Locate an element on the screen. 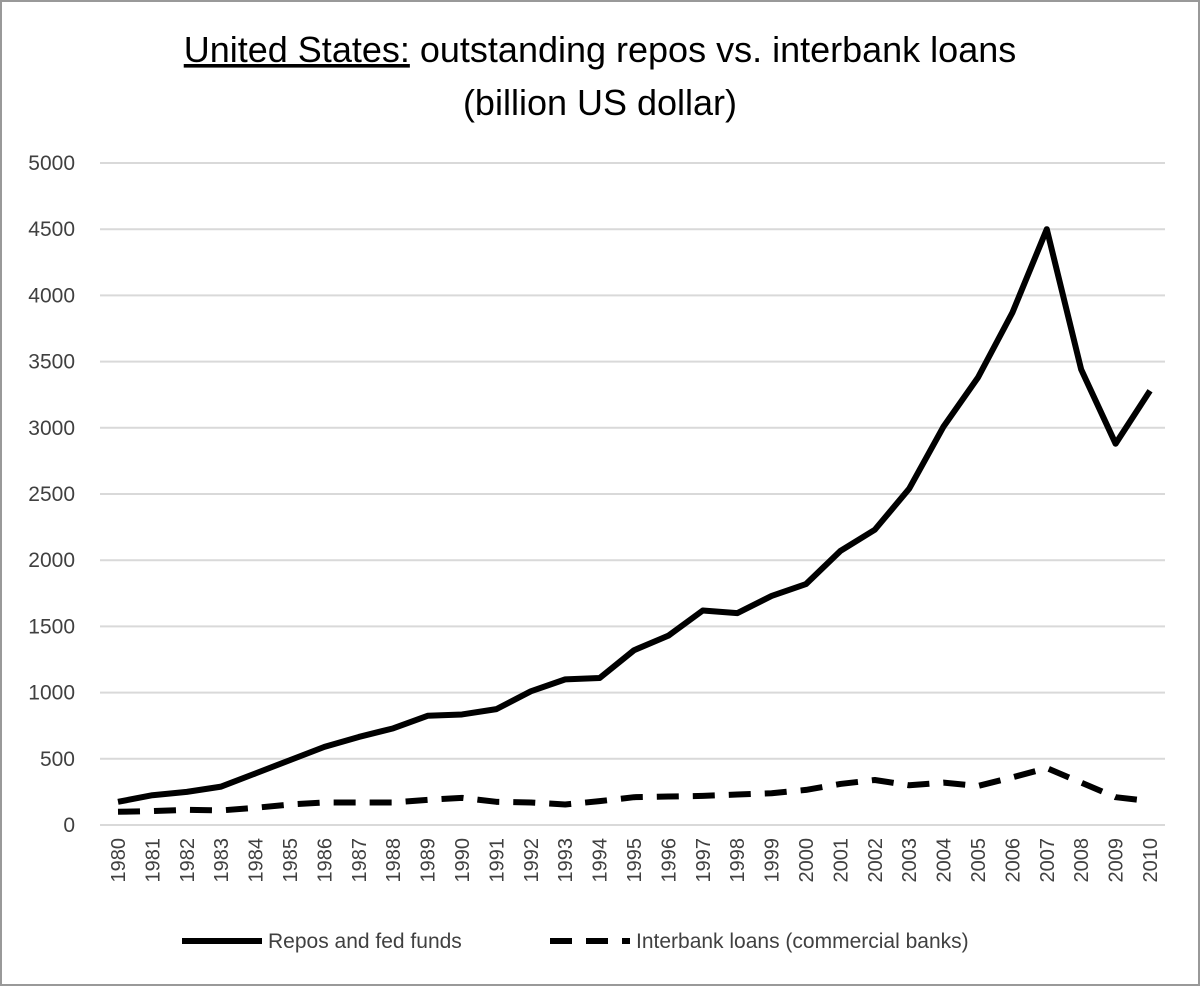 This screenshot has width=1200, height=991. x-tick-label: 2001 is located at coordinates (841, 860).